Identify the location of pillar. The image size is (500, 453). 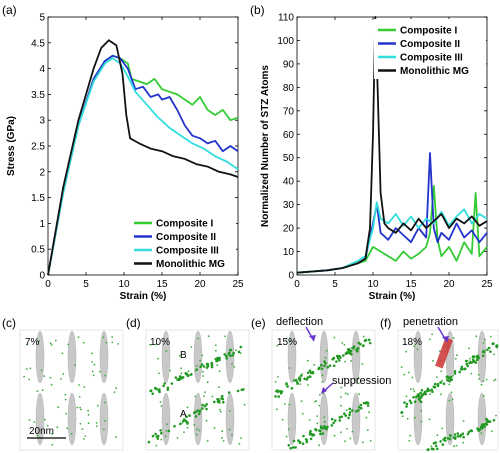
(198, 419).